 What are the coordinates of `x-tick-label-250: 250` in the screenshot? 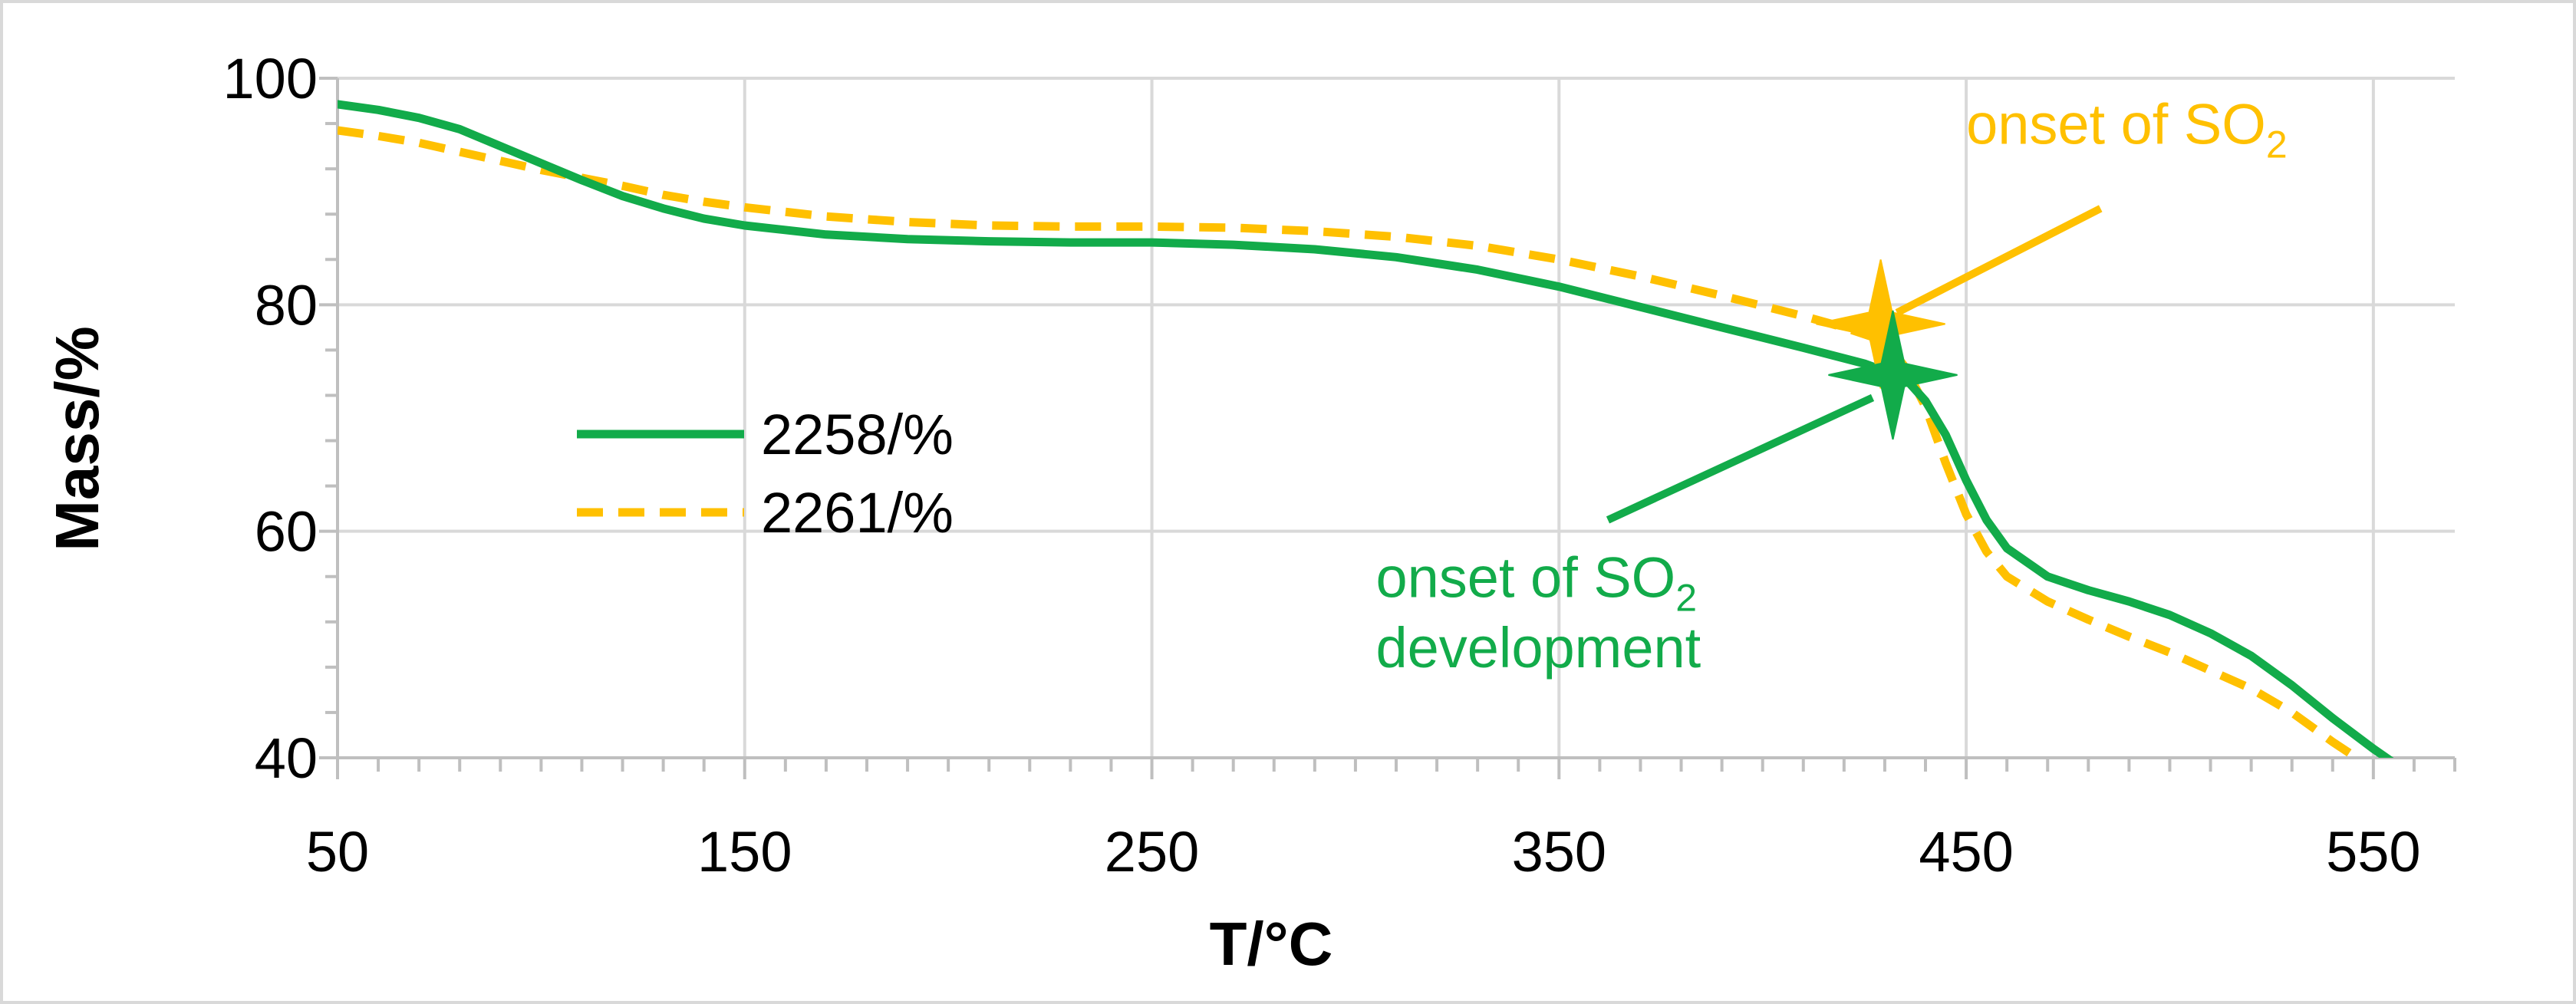 It's located at (1152, 852).